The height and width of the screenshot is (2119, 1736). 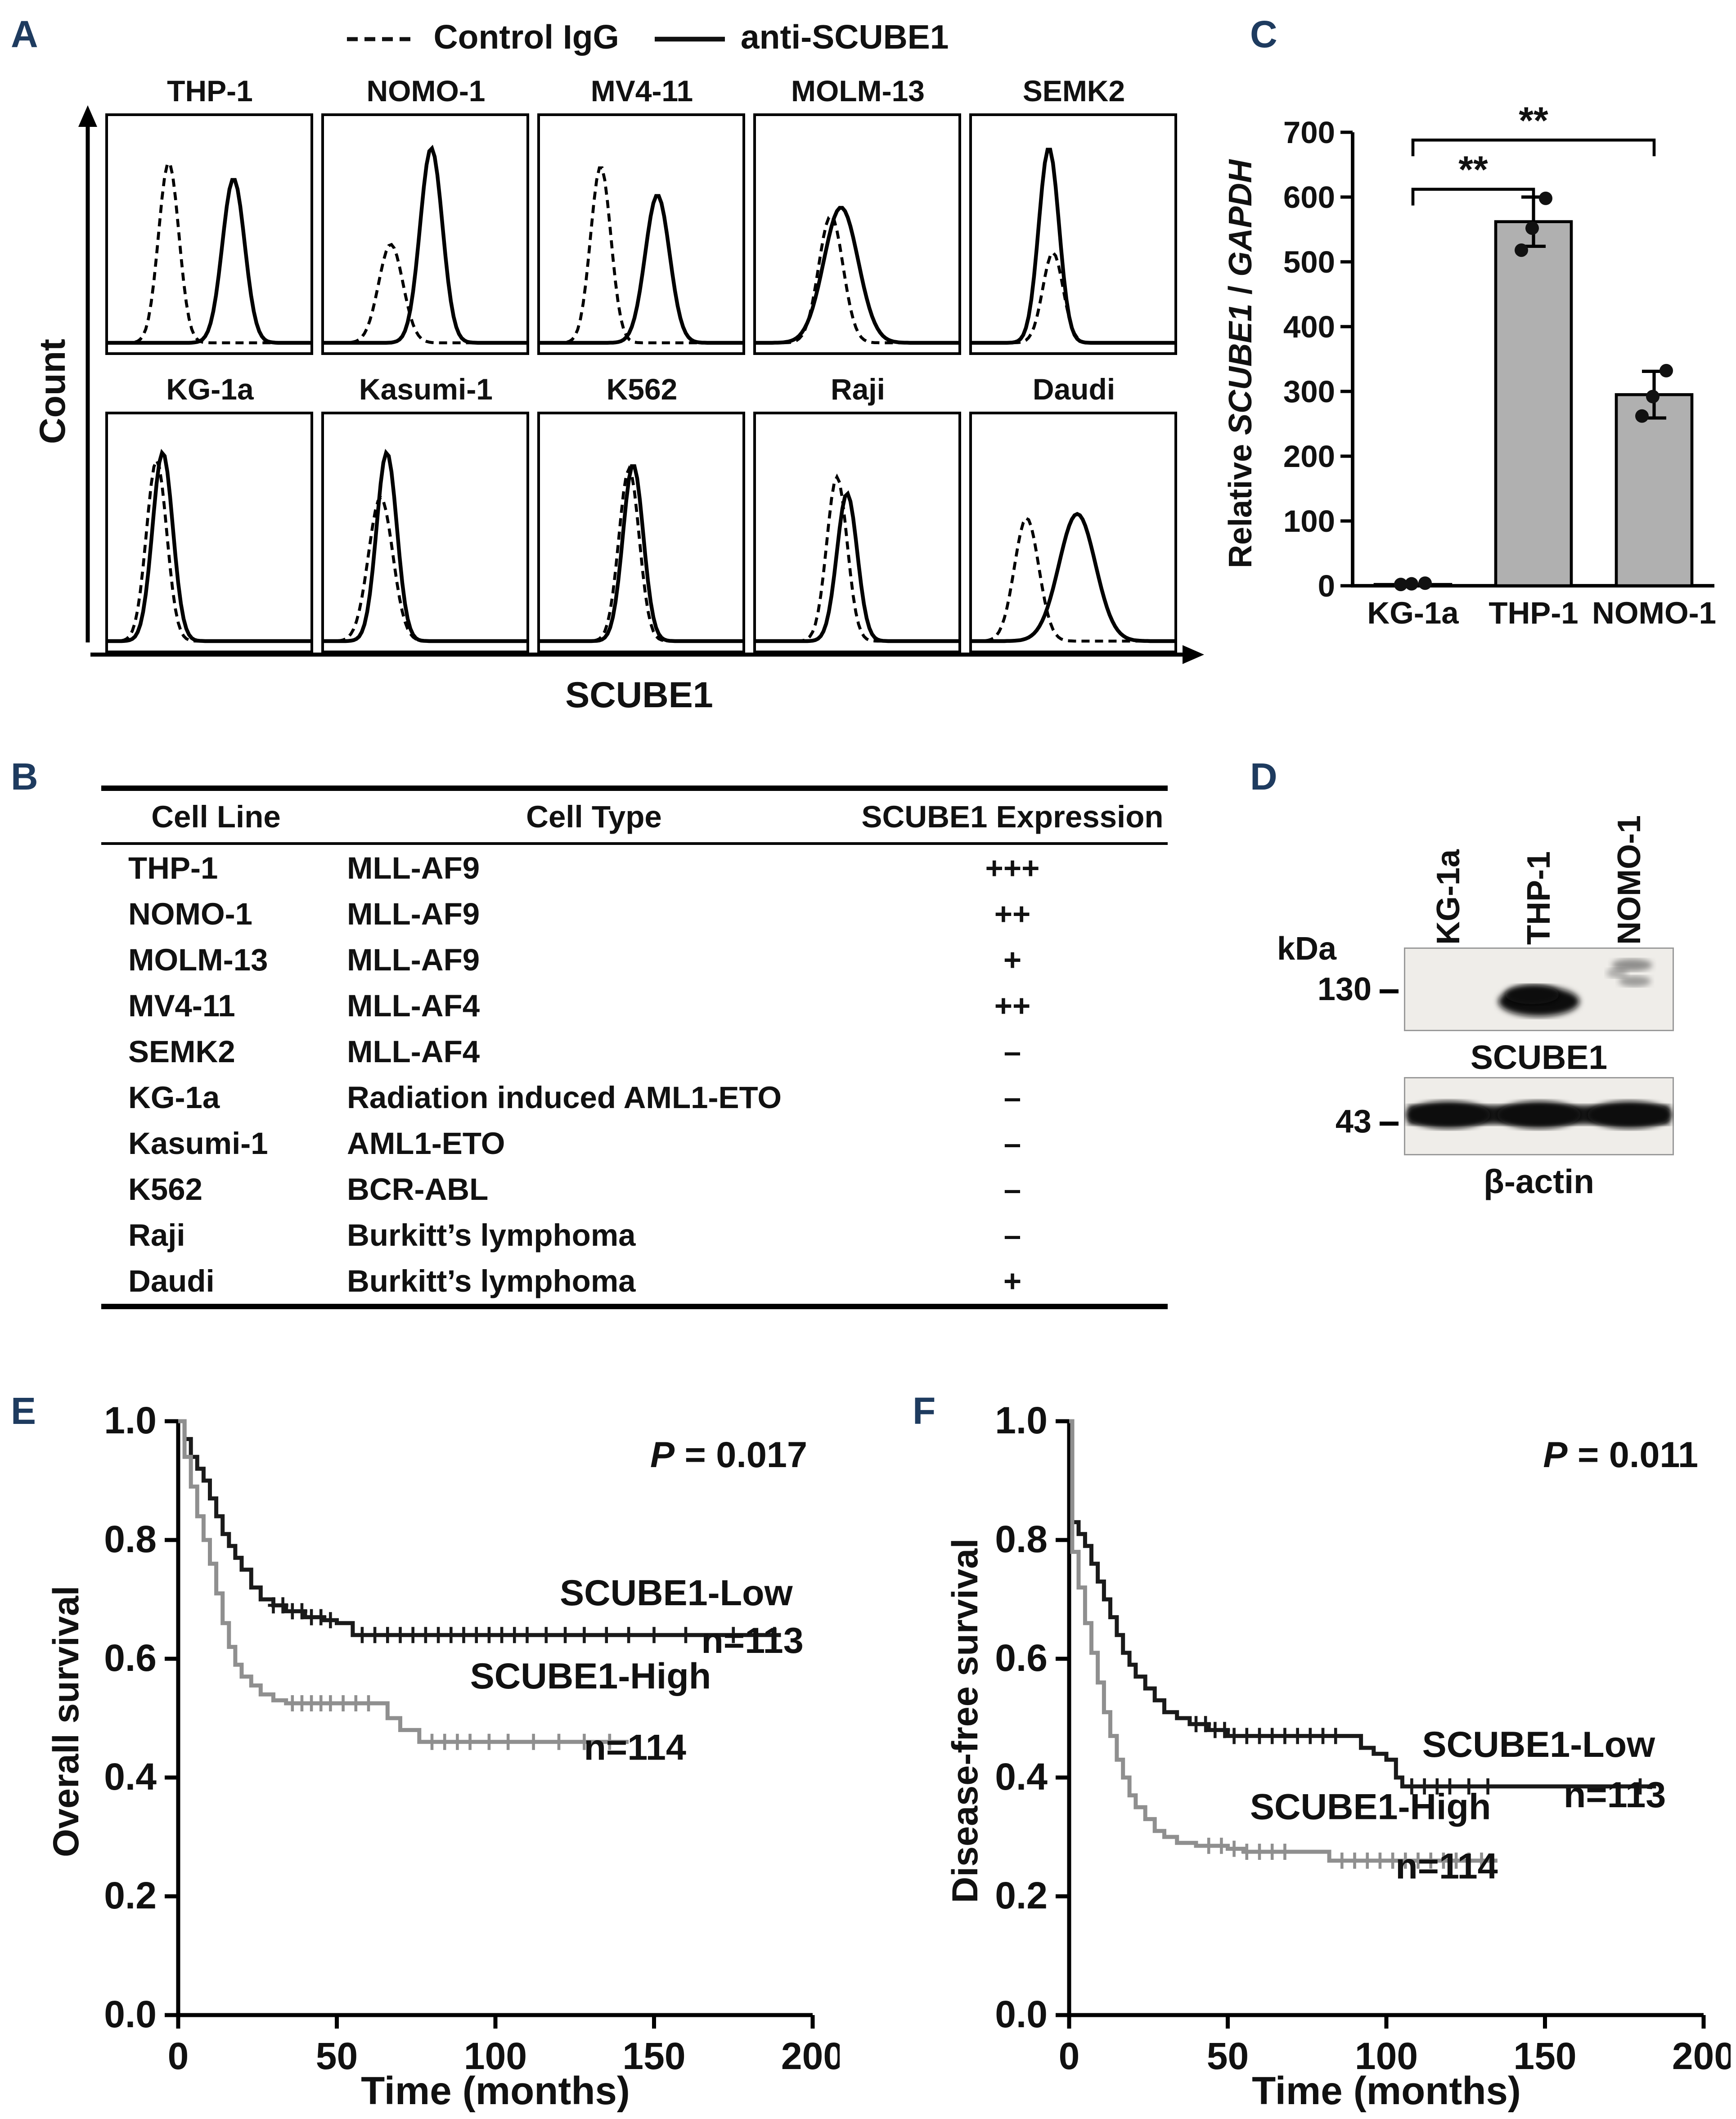 I want to click on cell-line: SEMK2, so click(x=181, y=1051).